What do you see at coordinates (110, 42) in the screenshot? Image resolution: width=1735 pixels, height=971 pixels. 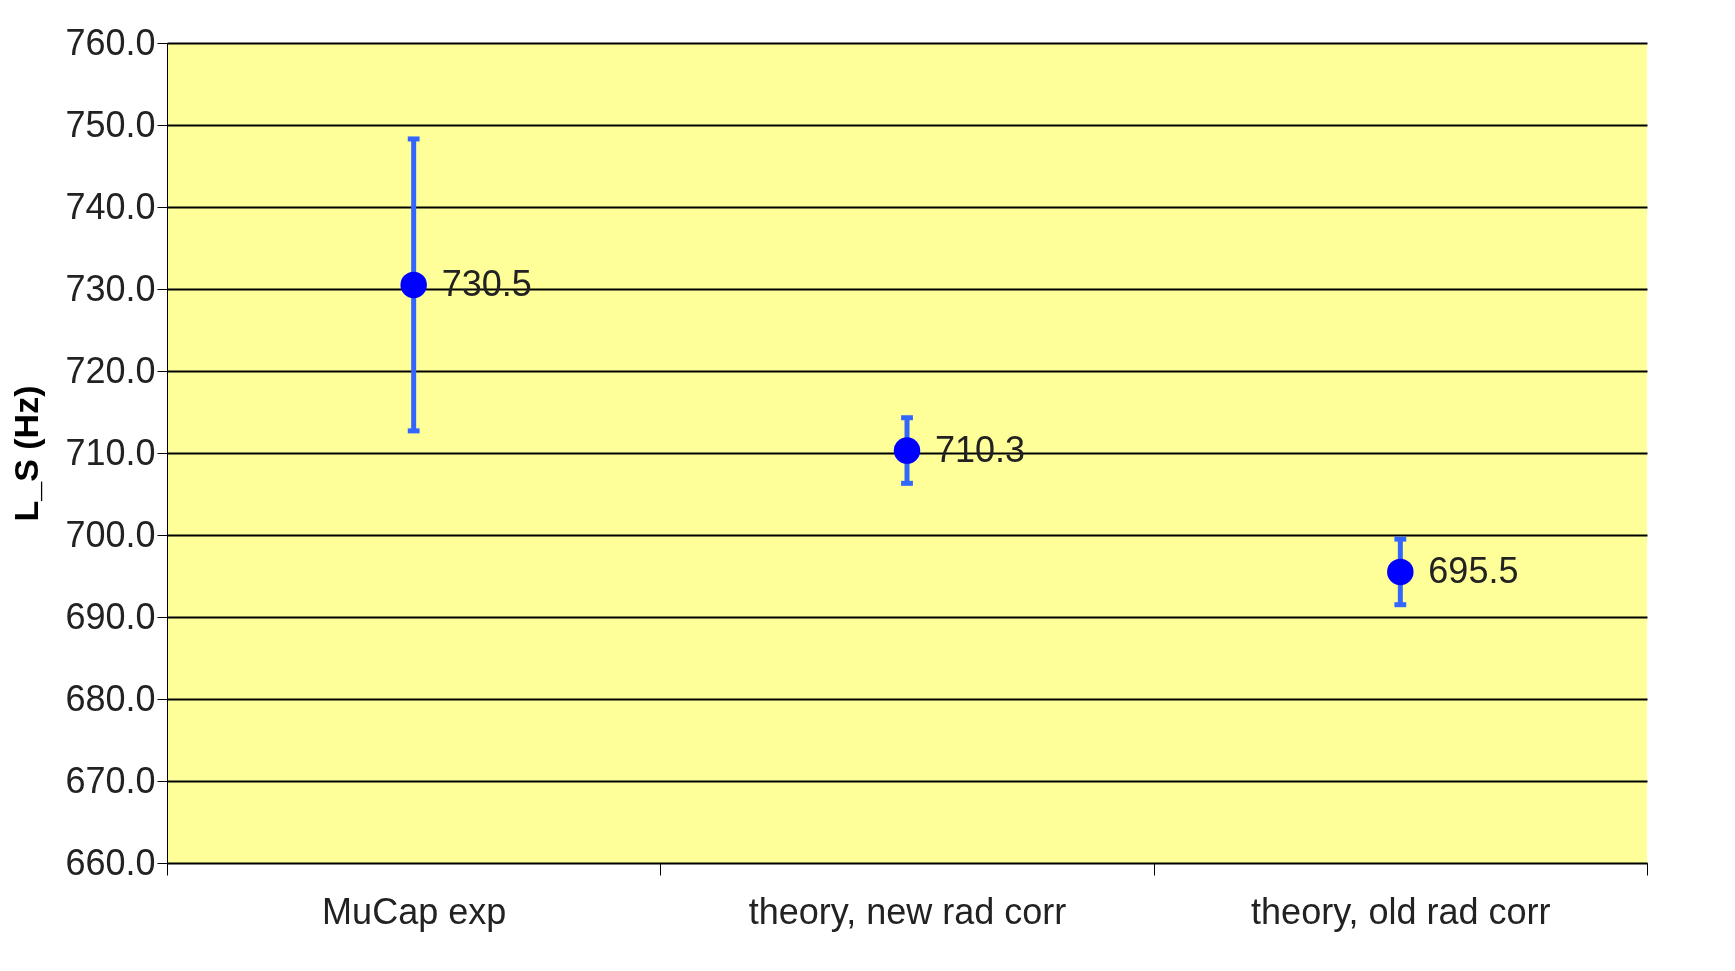 I see `y-tick-label: 760.0` at bounding box center [110, 42].